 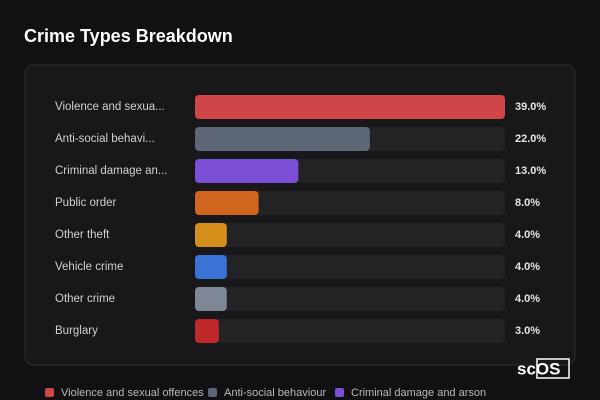 I want to click on category-label: Other theft, so click(x=82, y=235).